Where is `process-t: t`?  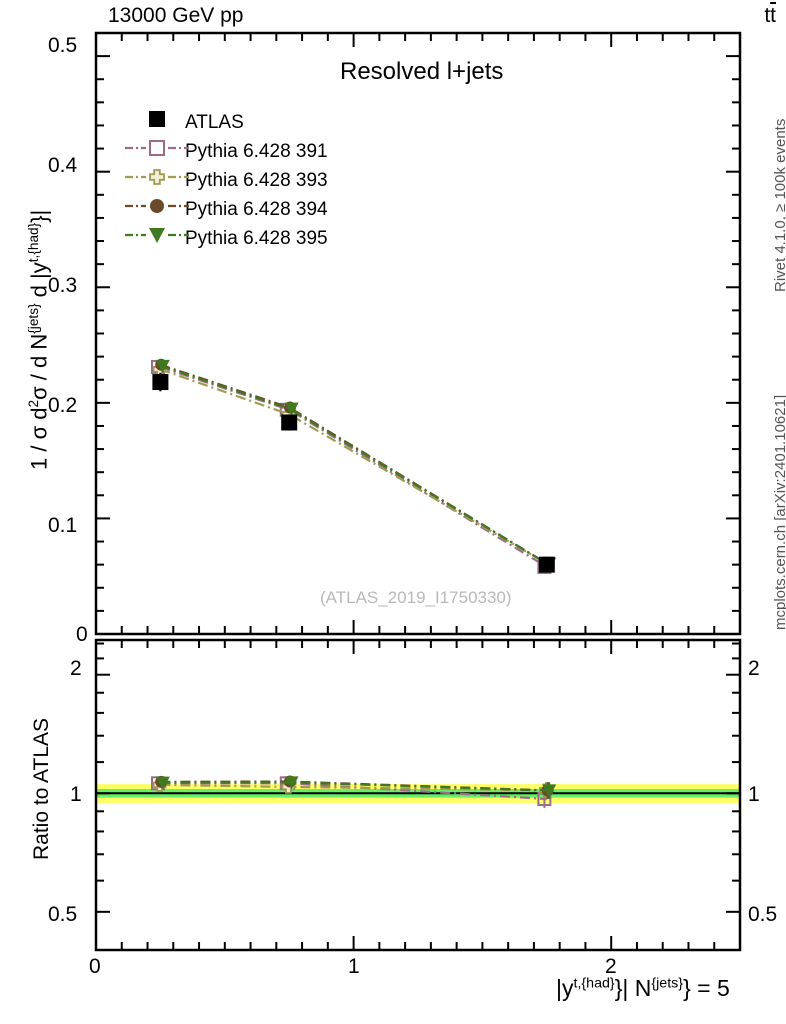 process-t: t is located at coordinates (767, 15).